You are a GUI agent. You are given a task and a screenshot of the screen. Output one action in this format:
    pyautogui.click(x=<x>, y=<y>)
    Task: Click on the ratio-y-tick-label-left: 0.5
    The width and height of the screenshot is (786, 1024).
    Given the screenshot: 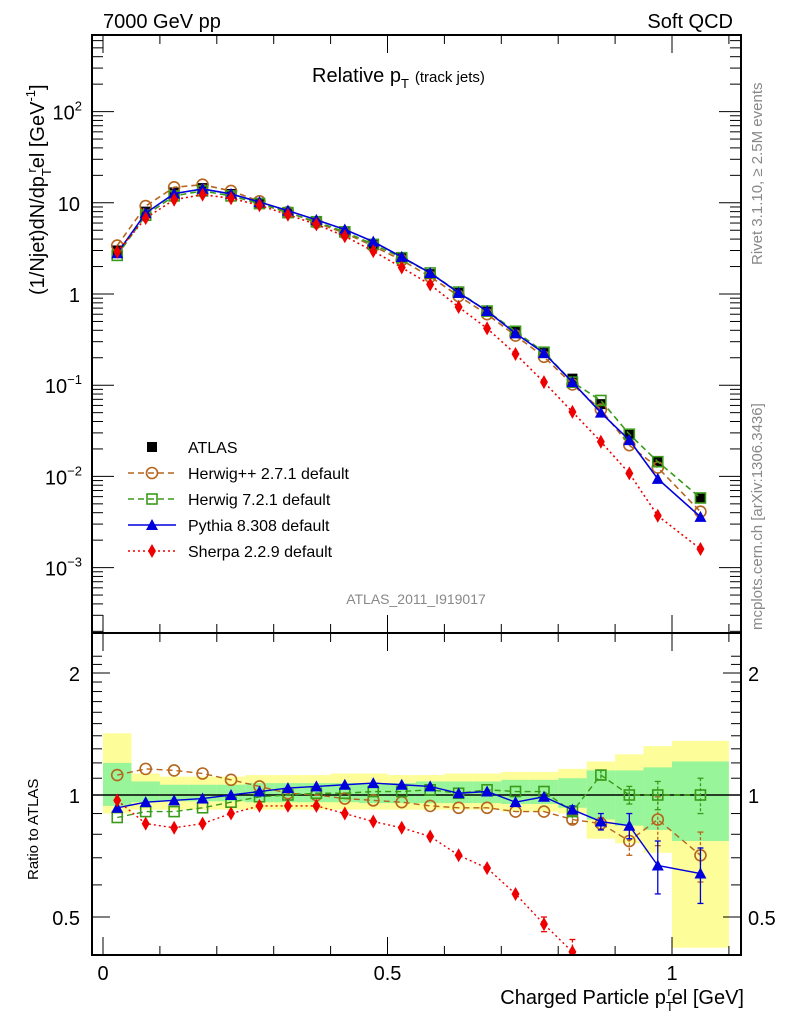 What is the action you would take?
    pyautogui.click(x=66, y=919)
    